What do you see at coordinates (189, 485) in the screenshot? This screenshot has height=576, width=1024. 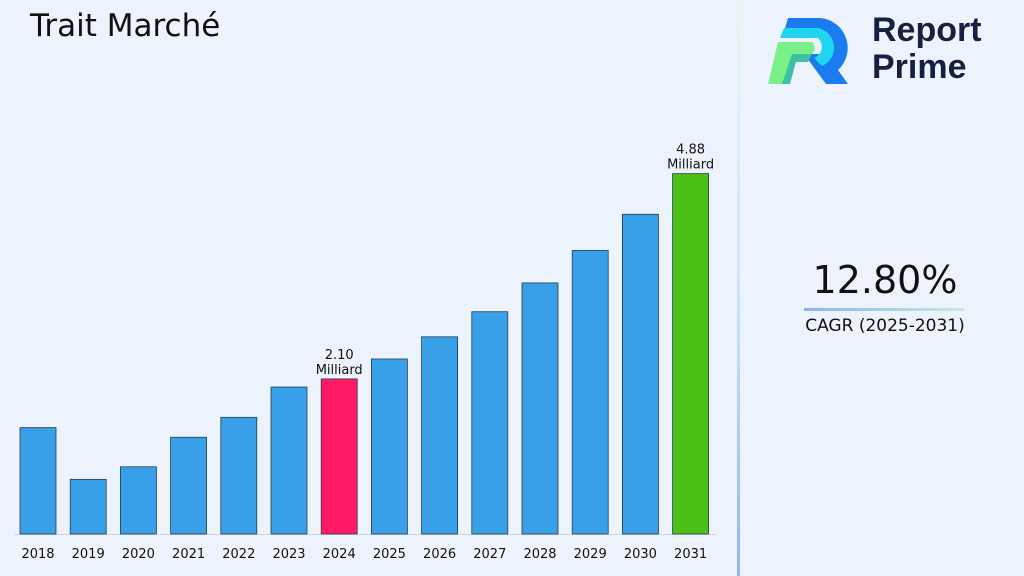 I see `bar-2021` at bounding box center [189, 485].